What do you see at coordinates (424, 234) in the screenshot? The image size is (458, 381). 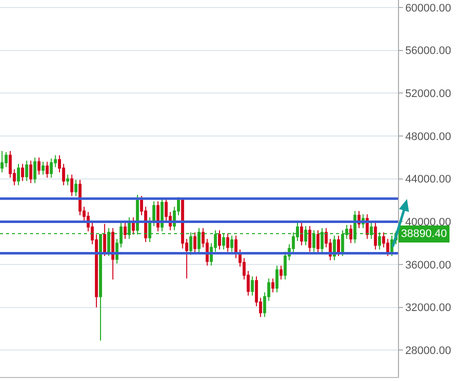 I see `ref-line-label: 38890.40` at bounding box center [424, 234].